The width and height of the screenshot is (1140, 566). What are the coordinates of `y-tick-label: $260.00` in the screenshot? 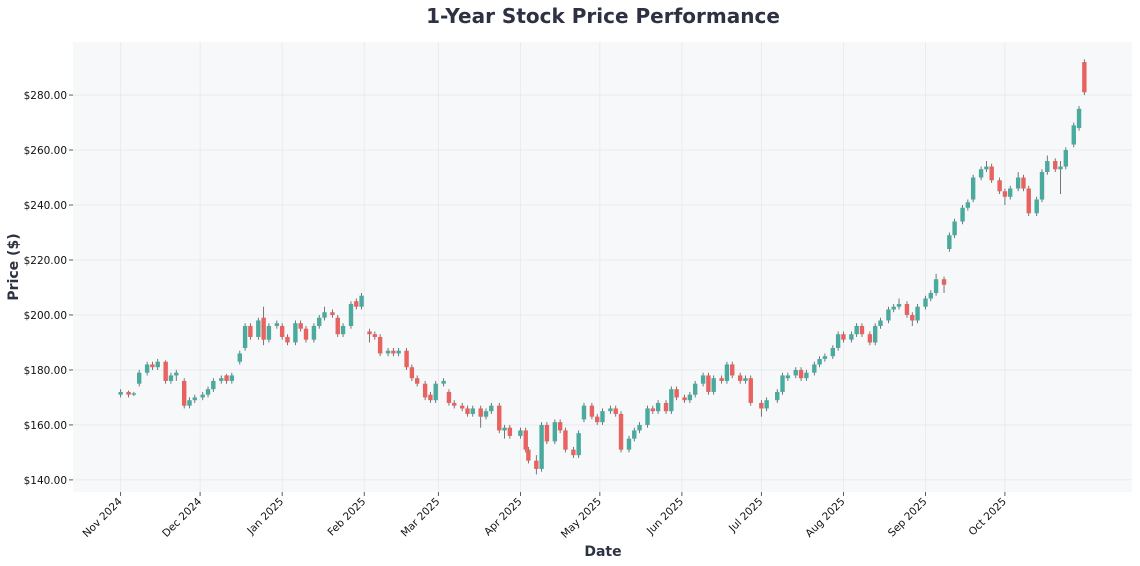 It's located at (45, 151).